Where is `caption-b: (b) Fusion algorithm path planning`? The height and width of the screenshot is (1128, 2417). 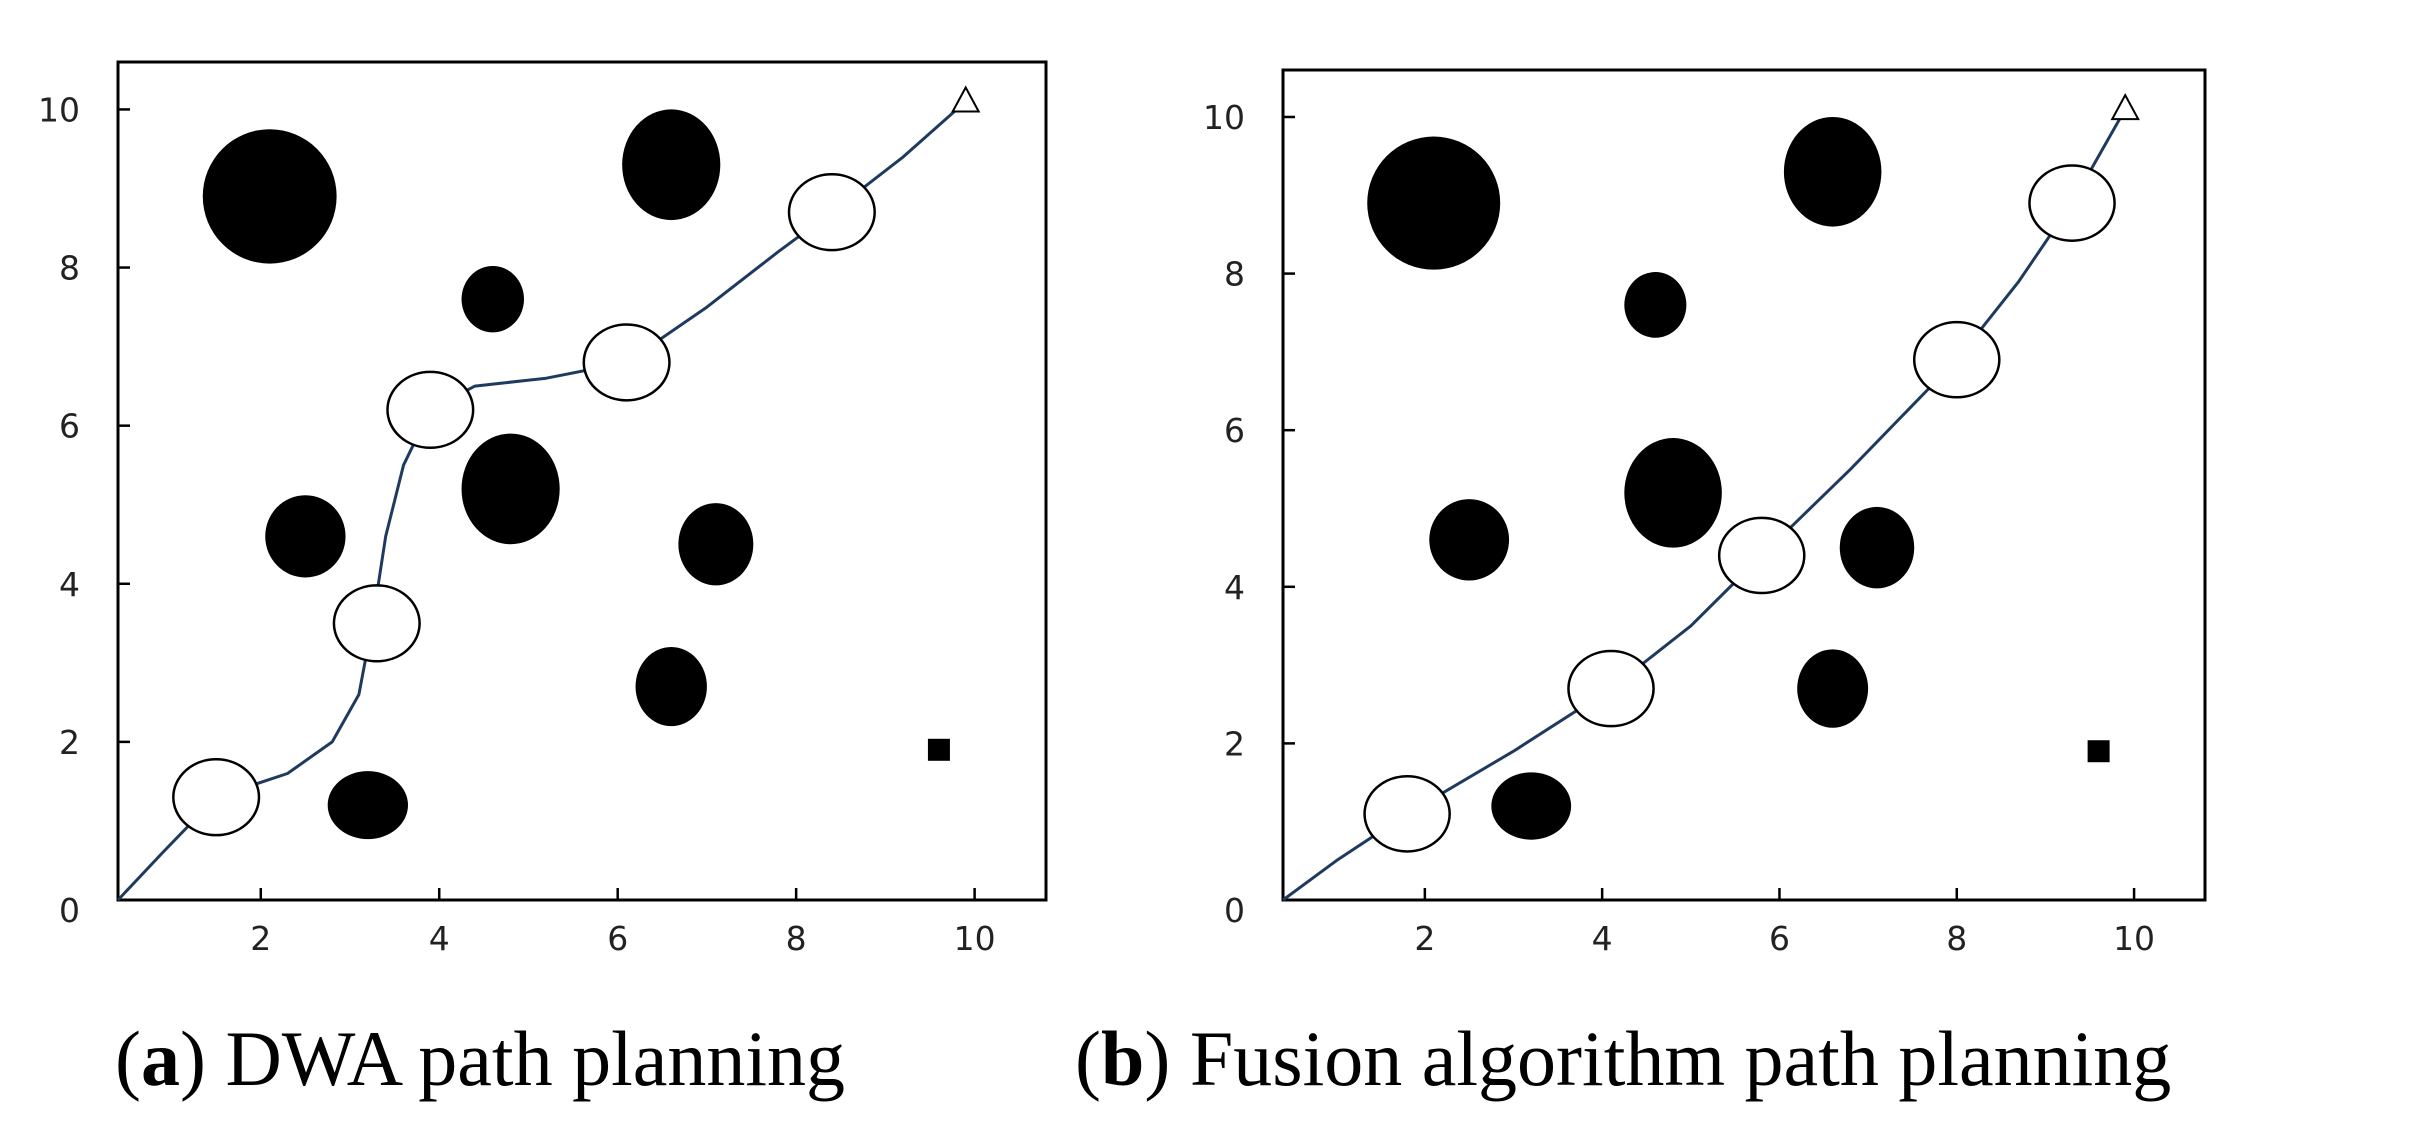
caption-b: (b) Fusion algorithm path planning is located at coordinates (1623, 1058).